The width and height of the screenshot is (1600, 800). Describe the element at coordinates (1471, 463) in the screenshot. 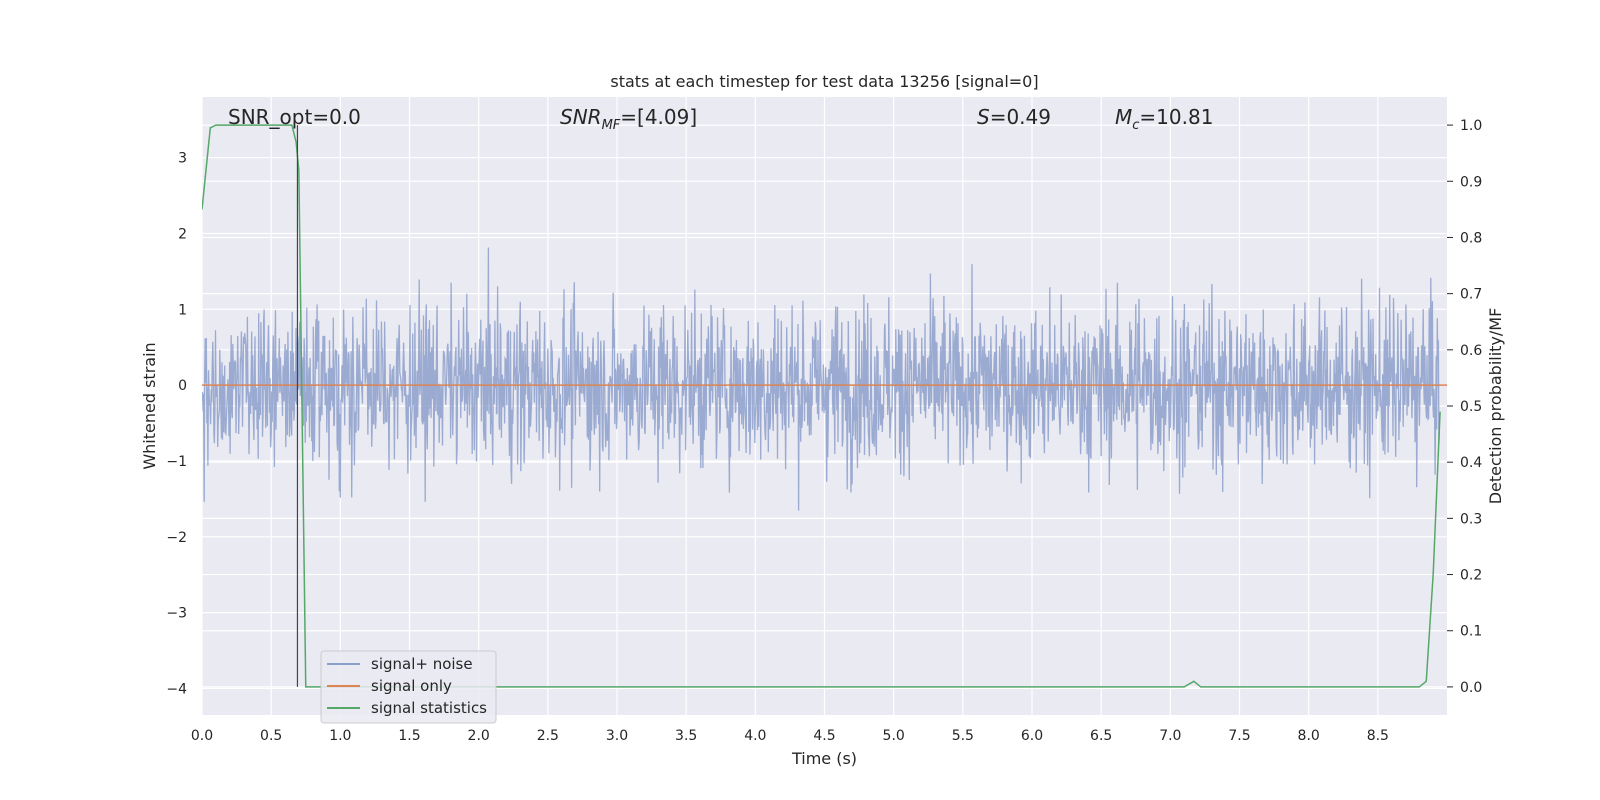

I see `y2-tick-label: 0.4` at that location.